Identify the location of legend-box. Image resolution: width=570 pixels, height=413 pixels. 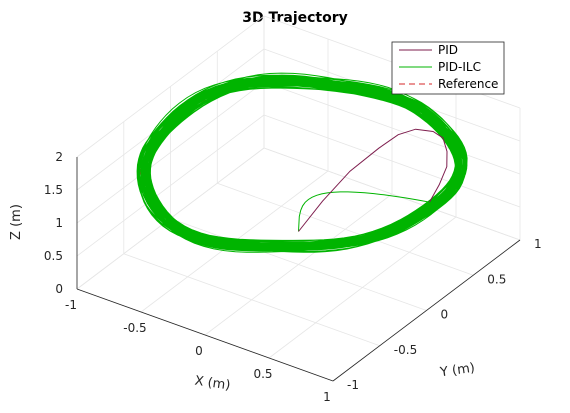
(448, 68).